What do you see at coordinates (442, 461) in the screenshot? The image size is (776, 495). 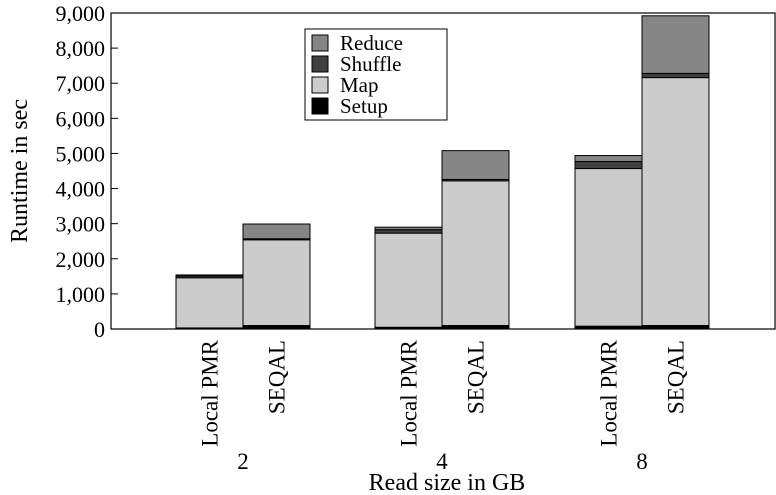 I see `group-label: 4` at bounding box center [442, 461].